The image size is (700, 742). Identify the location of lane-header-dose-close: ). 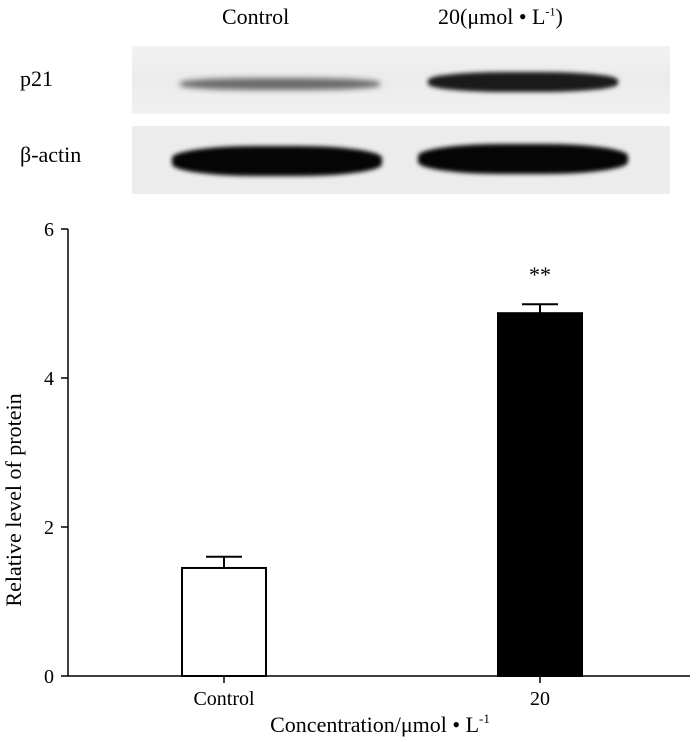
(559, 16).